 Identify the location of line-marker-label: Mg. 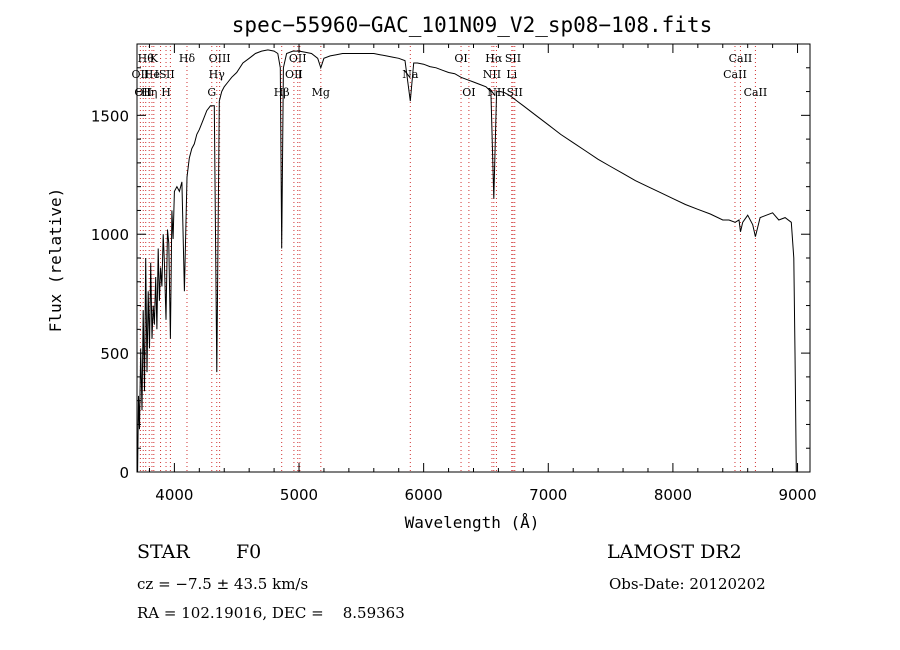
(321, 92).